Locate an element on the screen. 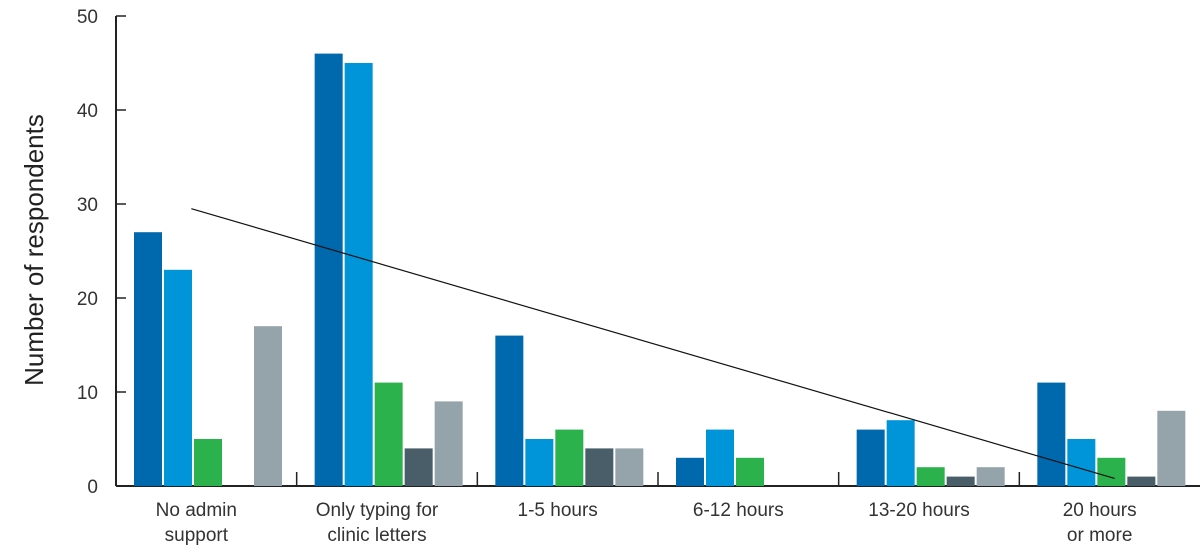  y-tick-label: 40 is located at coordinates (87, 111).